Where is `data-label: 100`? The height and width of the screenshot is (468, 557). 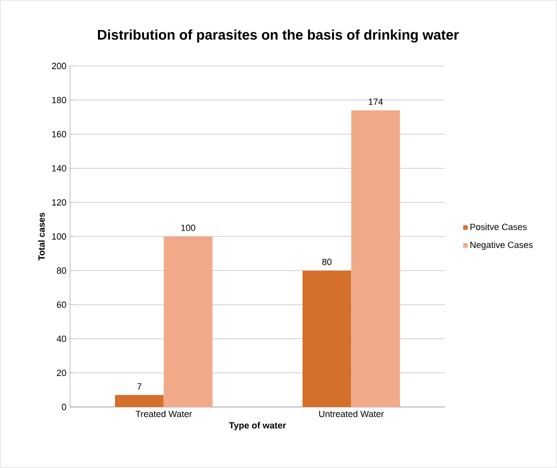
data-label: 100 is located at coordinates (188, 227).